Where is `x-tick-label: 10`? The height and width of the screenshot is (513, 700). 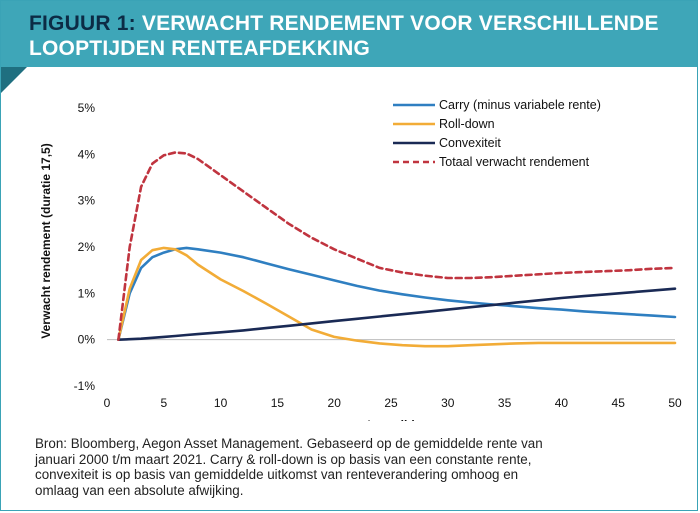 x-tick-label: 10 is located at coordinates (221, 403).